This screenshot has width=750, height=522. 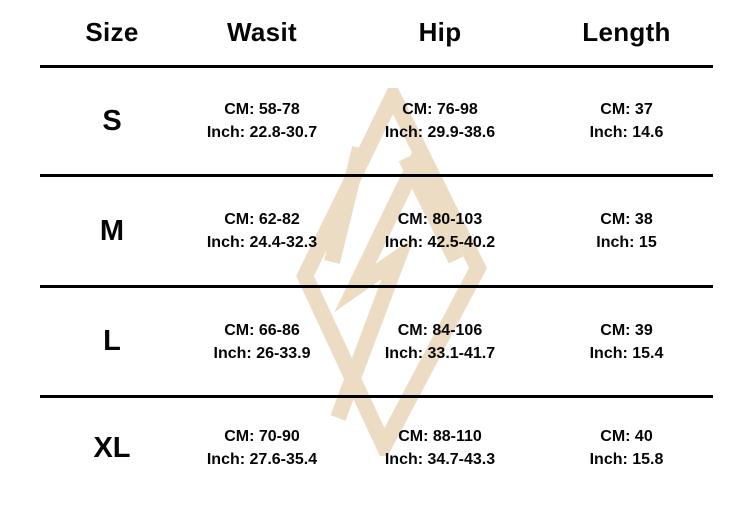 What do you see at coordinates (112, 32) in the screenshot?
I see `header-size: Size` at bounding box center [112, 32].